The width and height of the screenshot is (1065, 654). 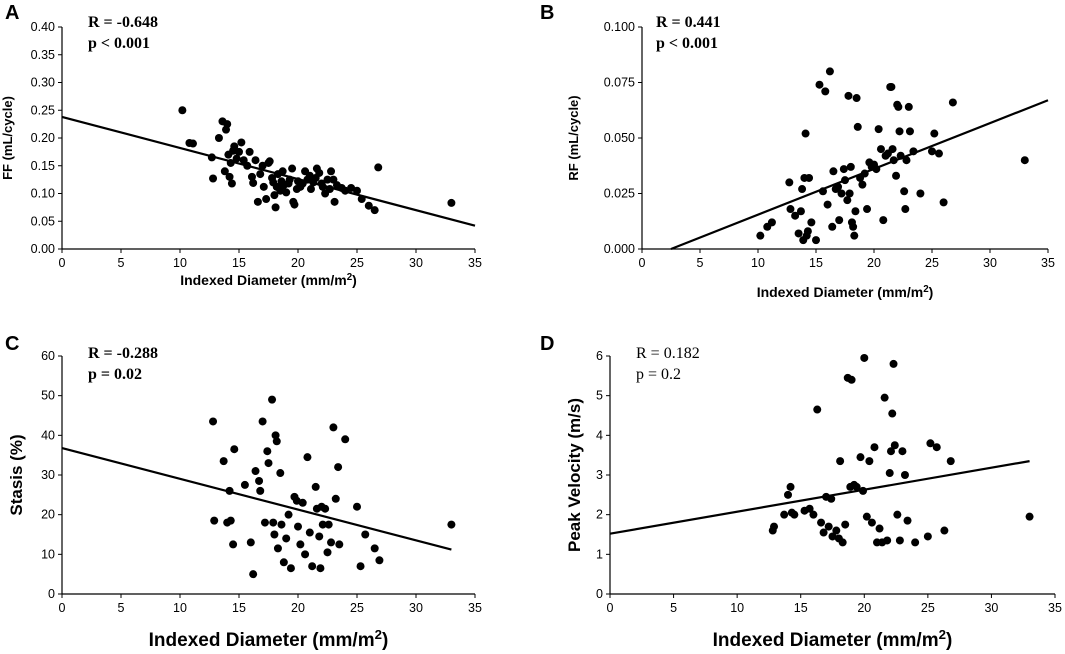 I want to click on panel-label: B, so click(x=547, y=13).